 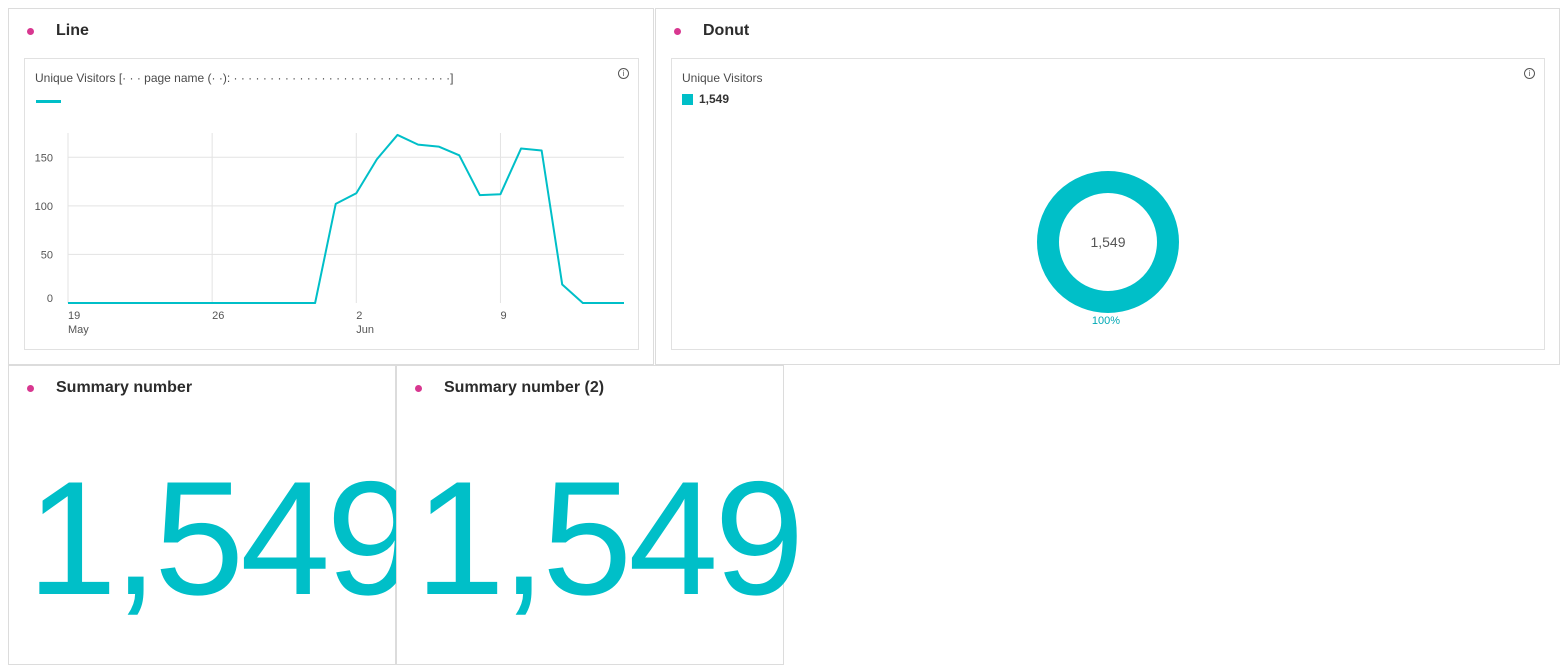 What do you see at coordinates (346, 218) in the screenshot?
I see `series-line` at bounding box center [346, 218].